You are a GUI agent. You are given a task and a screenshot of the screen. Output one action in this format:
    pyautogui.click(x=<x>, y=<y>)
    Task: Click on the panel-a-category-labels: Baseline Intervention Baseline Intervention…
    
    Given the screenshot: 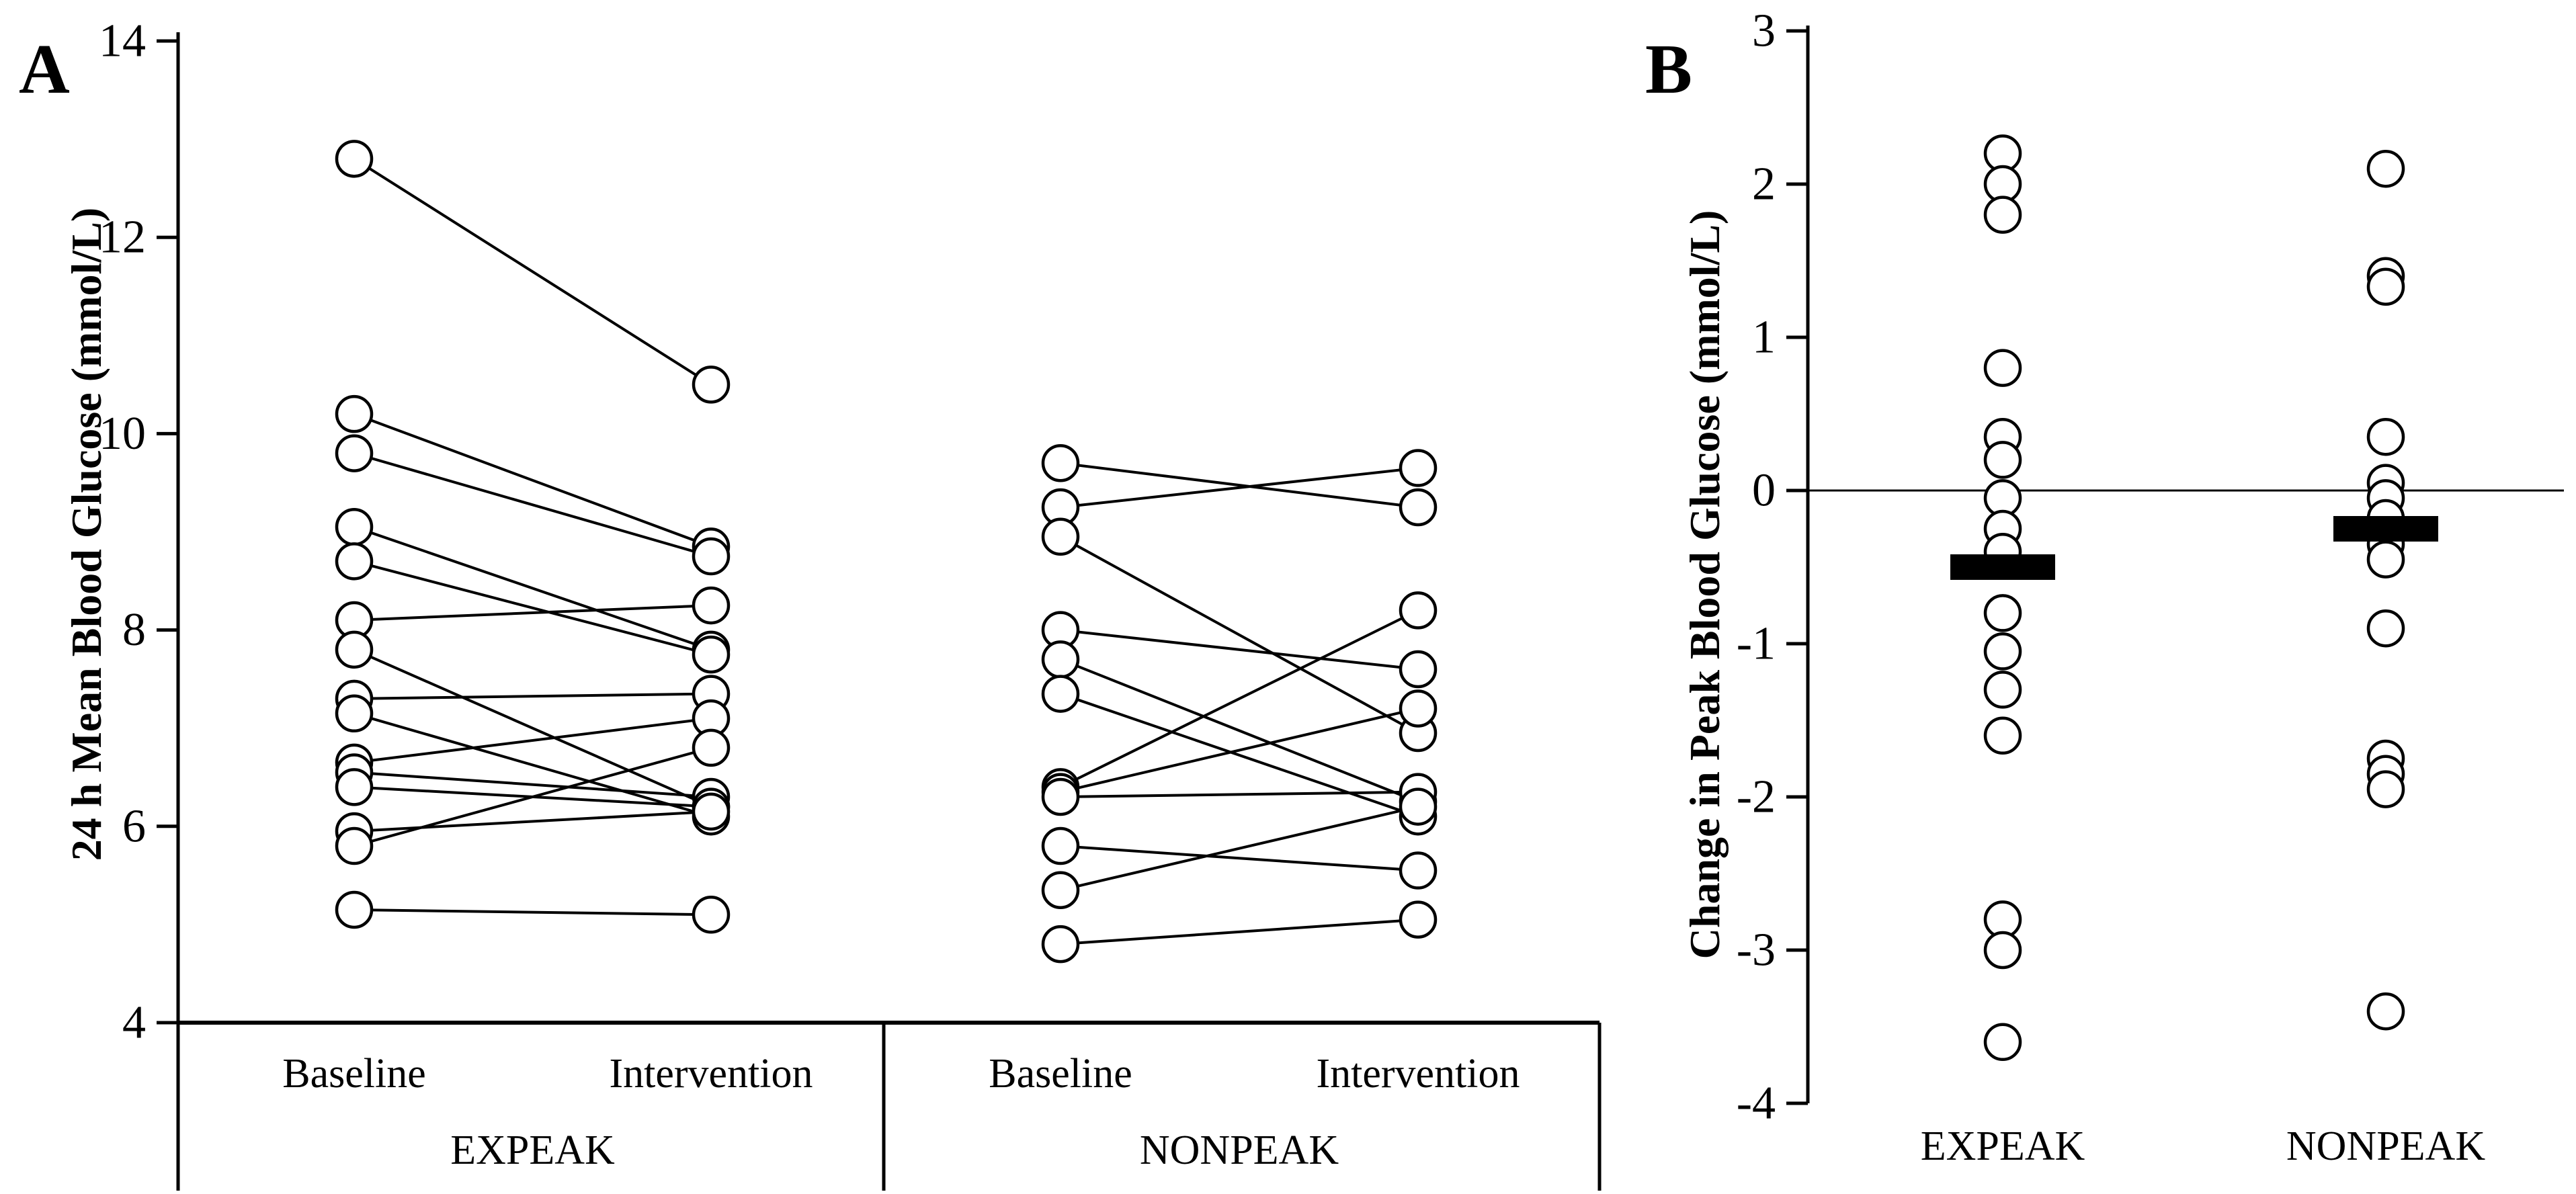 What is the action you would take?
    pyautogui.click(x=901, y=1112)
    